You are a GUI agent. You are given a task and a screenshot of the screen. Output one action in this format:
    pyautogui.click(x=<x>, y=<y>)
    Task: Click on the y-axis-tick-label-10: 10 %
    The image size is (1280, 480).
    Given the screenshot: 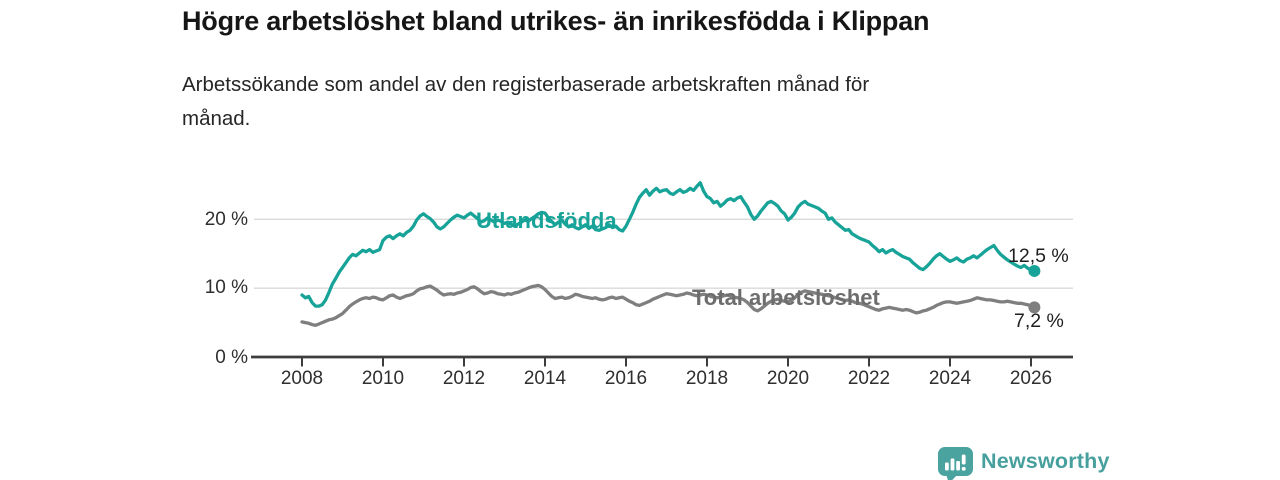 What is the action you would take?
    pyautogui.click(x=226, y=287)
    